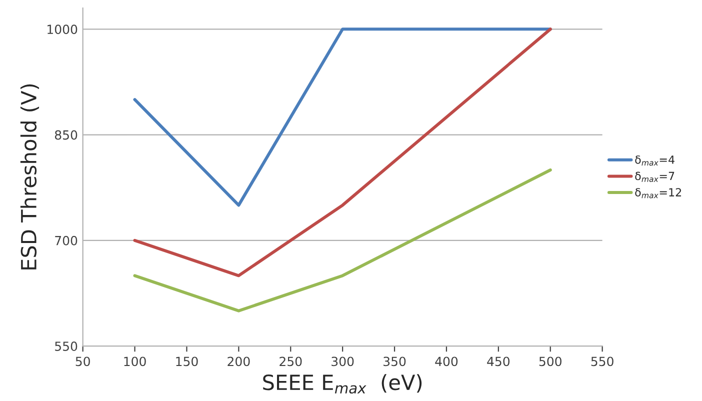 The height and width of the screenshot is (401, 702). Describe the element at coordinates (395, 361) in the screenshot. I see `x-tick-label: 350` at that location.